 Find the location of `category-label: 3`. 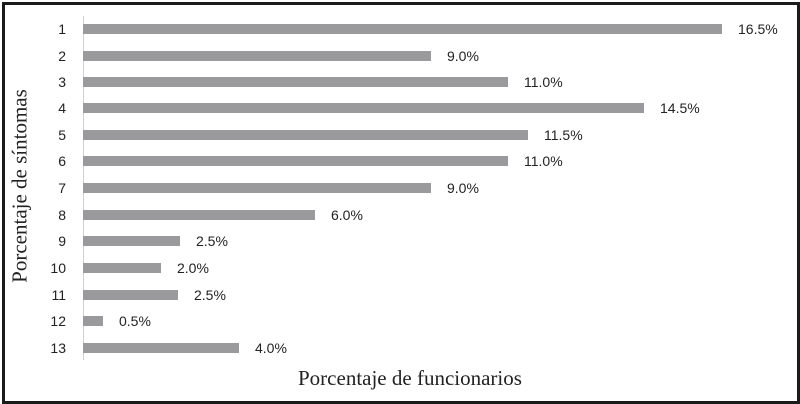

category-label: 3 is located at coordinates (62, 82).